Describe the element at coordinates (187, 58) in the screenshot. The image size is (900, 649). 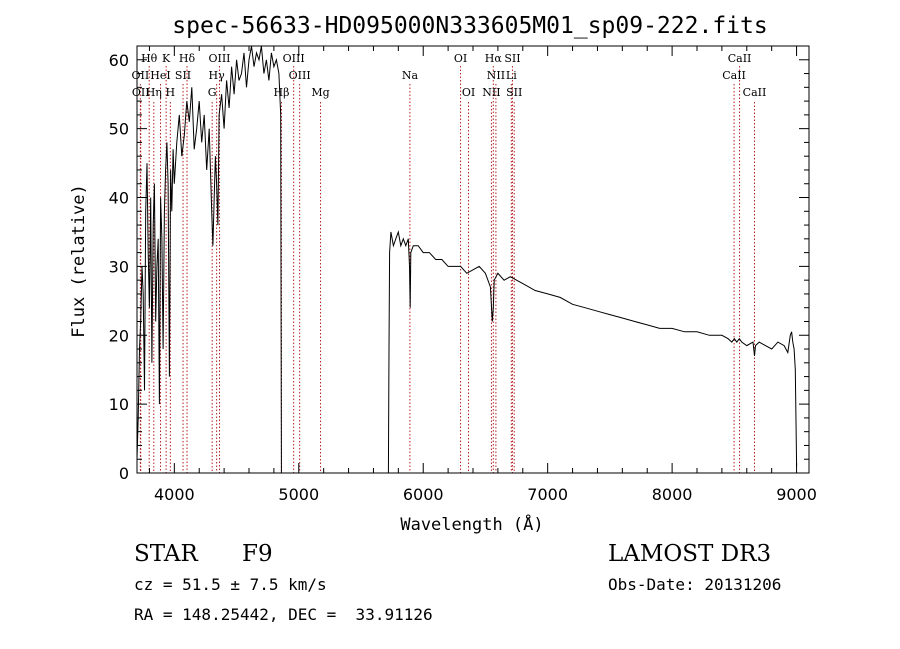
I see `line-label-2: Hδ` at that location.